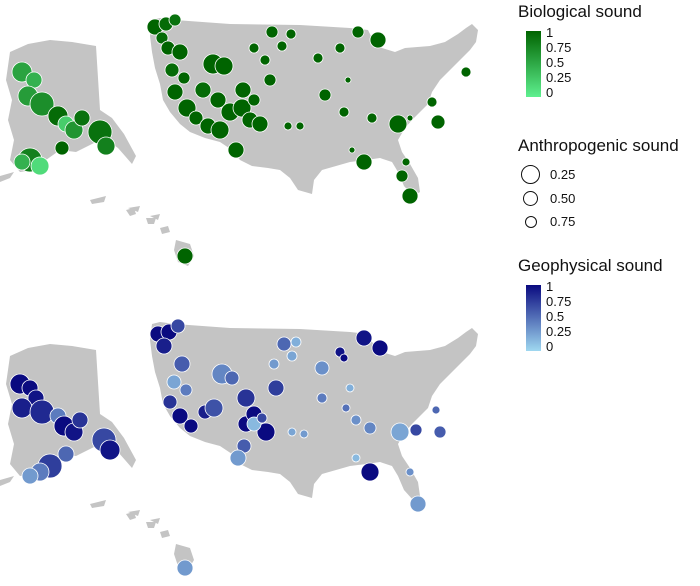  Describe the element at coordinates (80, 500) in the screenshot. I see `geo-alaska-islands` at that location.